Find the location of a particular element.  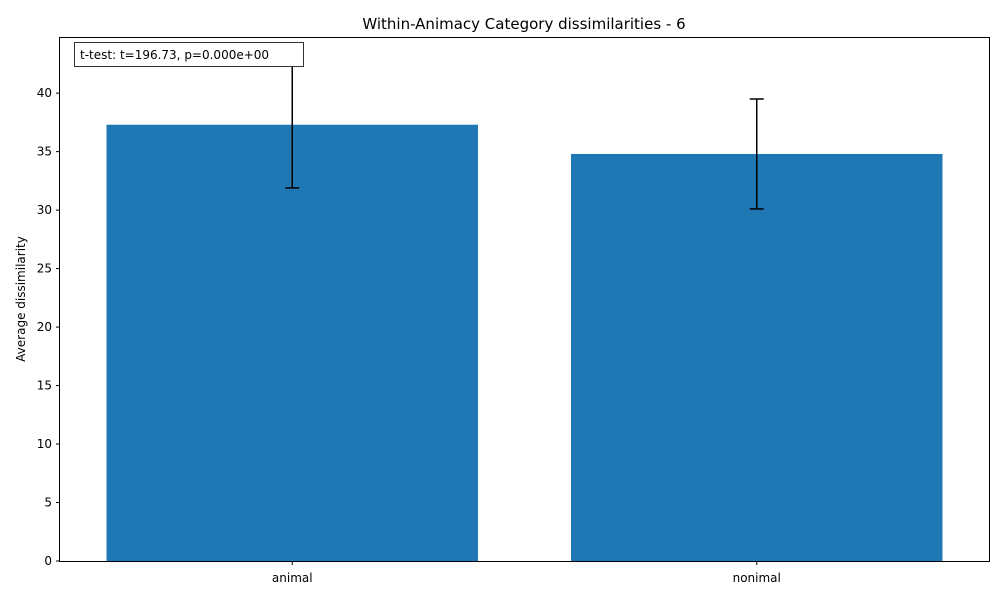

y-tick-label-0: 0 is located at coordinates (48, 561).